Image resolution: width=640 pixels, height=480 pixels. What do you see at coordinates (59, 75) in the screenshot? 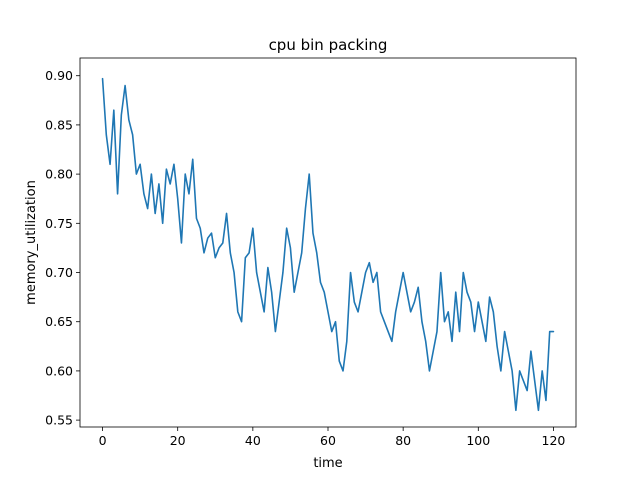
I see `y-tick-label: 0.90` at bounding box center [59, 75].